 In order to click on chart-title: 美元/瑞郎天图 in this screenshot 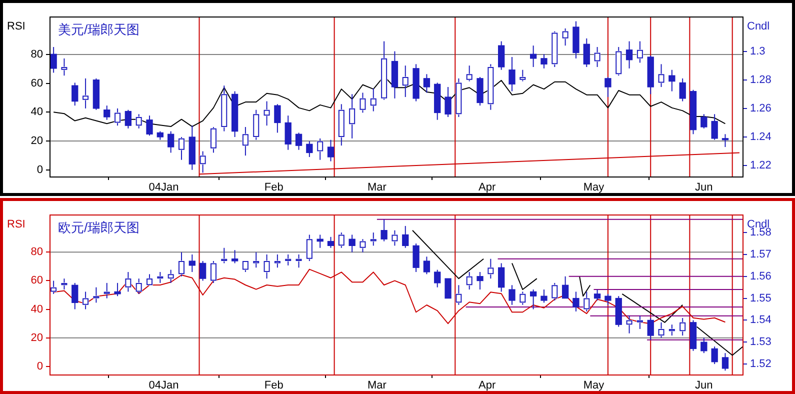, I will do `click(99, 30)`.